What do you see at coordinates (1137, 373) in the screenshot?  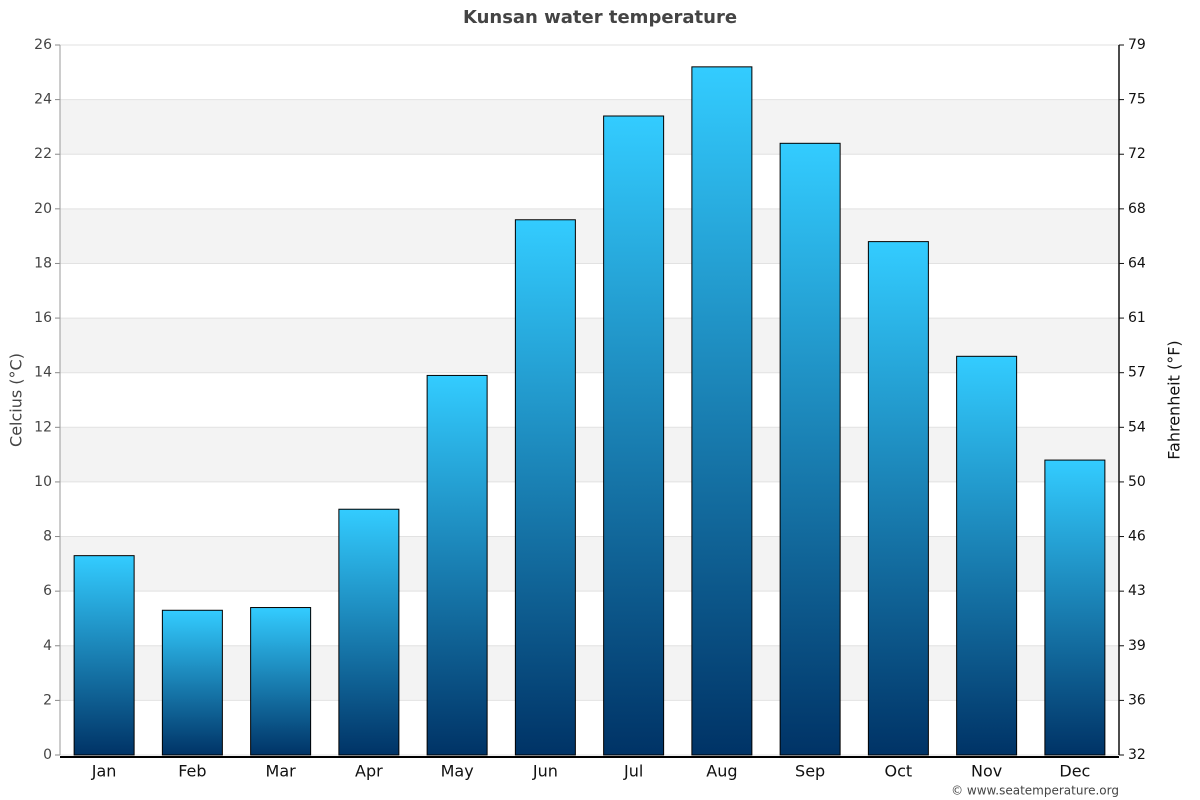 I see `y2-tick-label: 57` at bounding box center [1137, 373].